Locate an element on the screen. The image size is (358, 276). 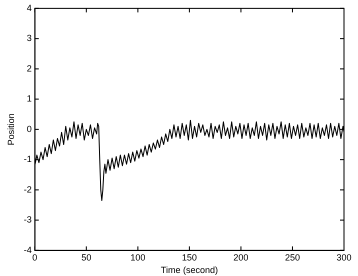
y-tick-label: 3 is located at coordinates (29, 38).